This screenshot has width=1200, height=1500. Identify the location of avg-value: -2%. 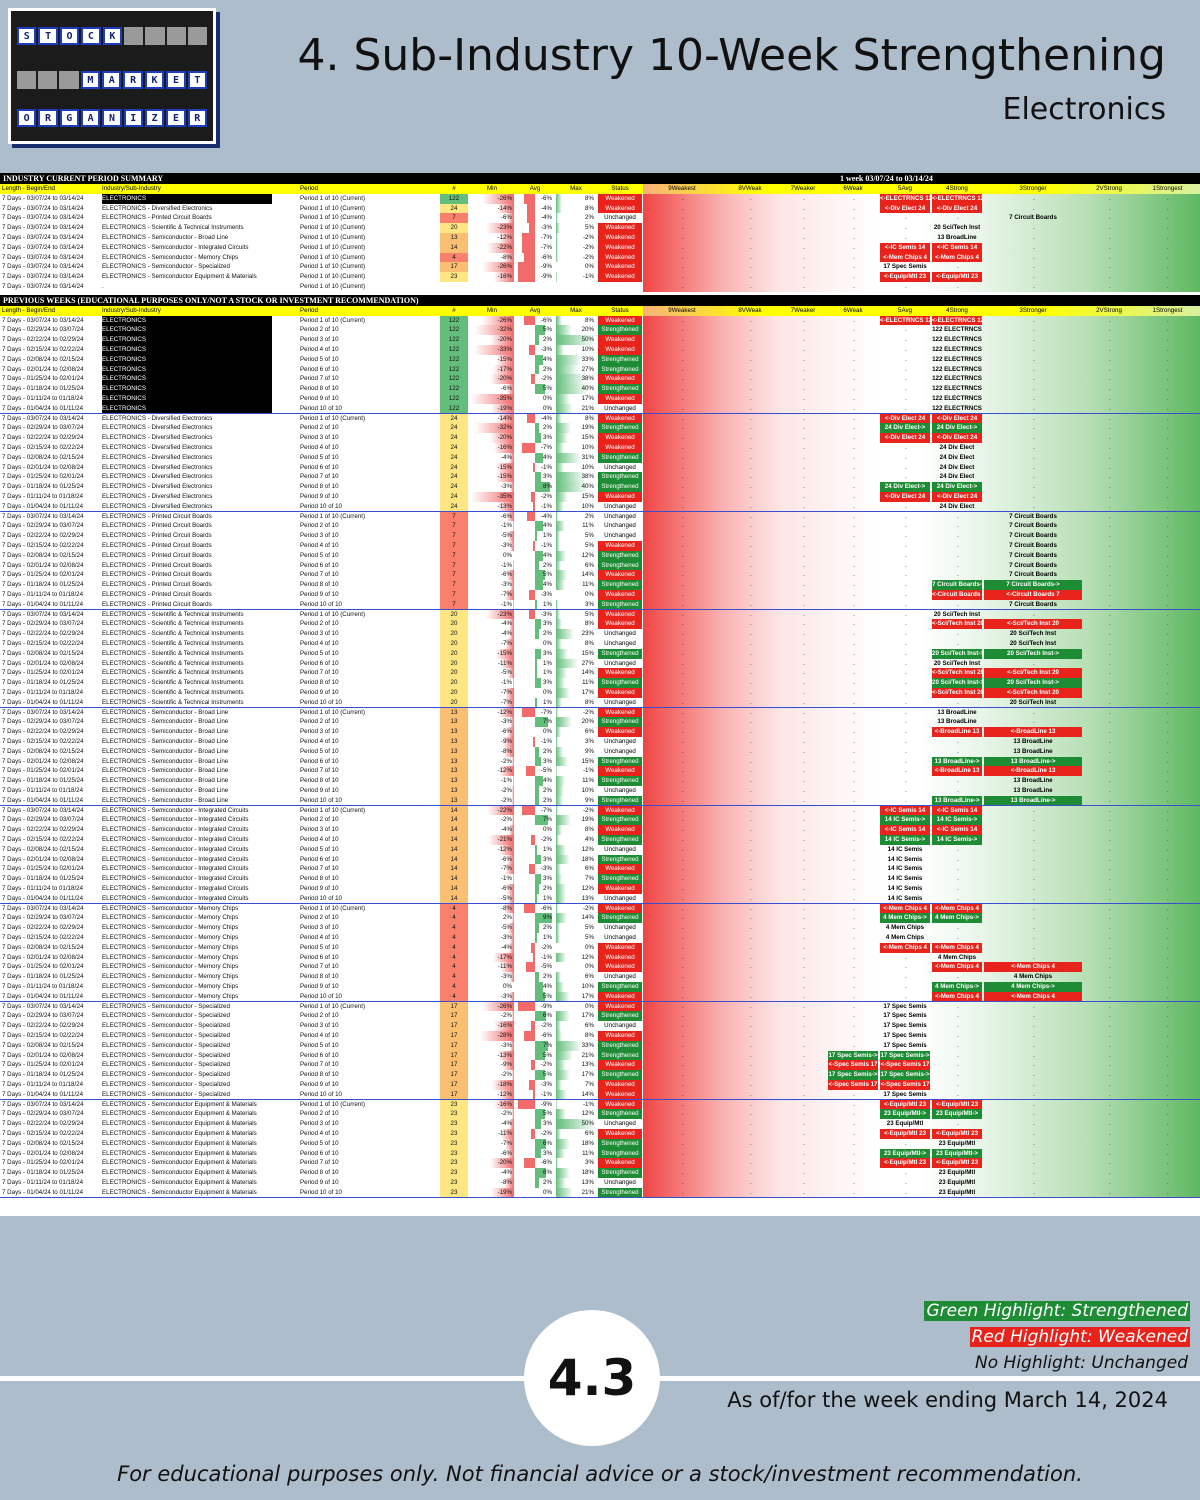
(546, 1026).